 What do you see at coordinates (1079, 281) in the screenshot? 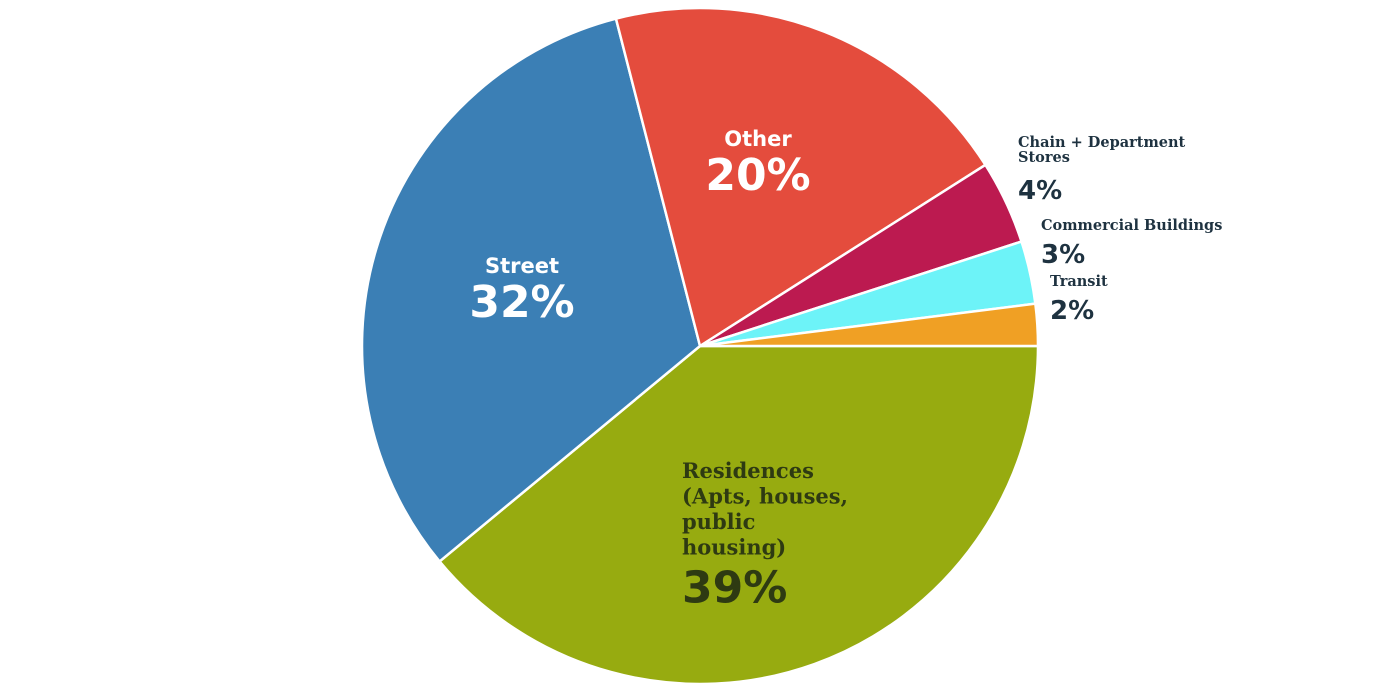
I see `slice-label-transit: Transit` at bounding box center [1079, 281].